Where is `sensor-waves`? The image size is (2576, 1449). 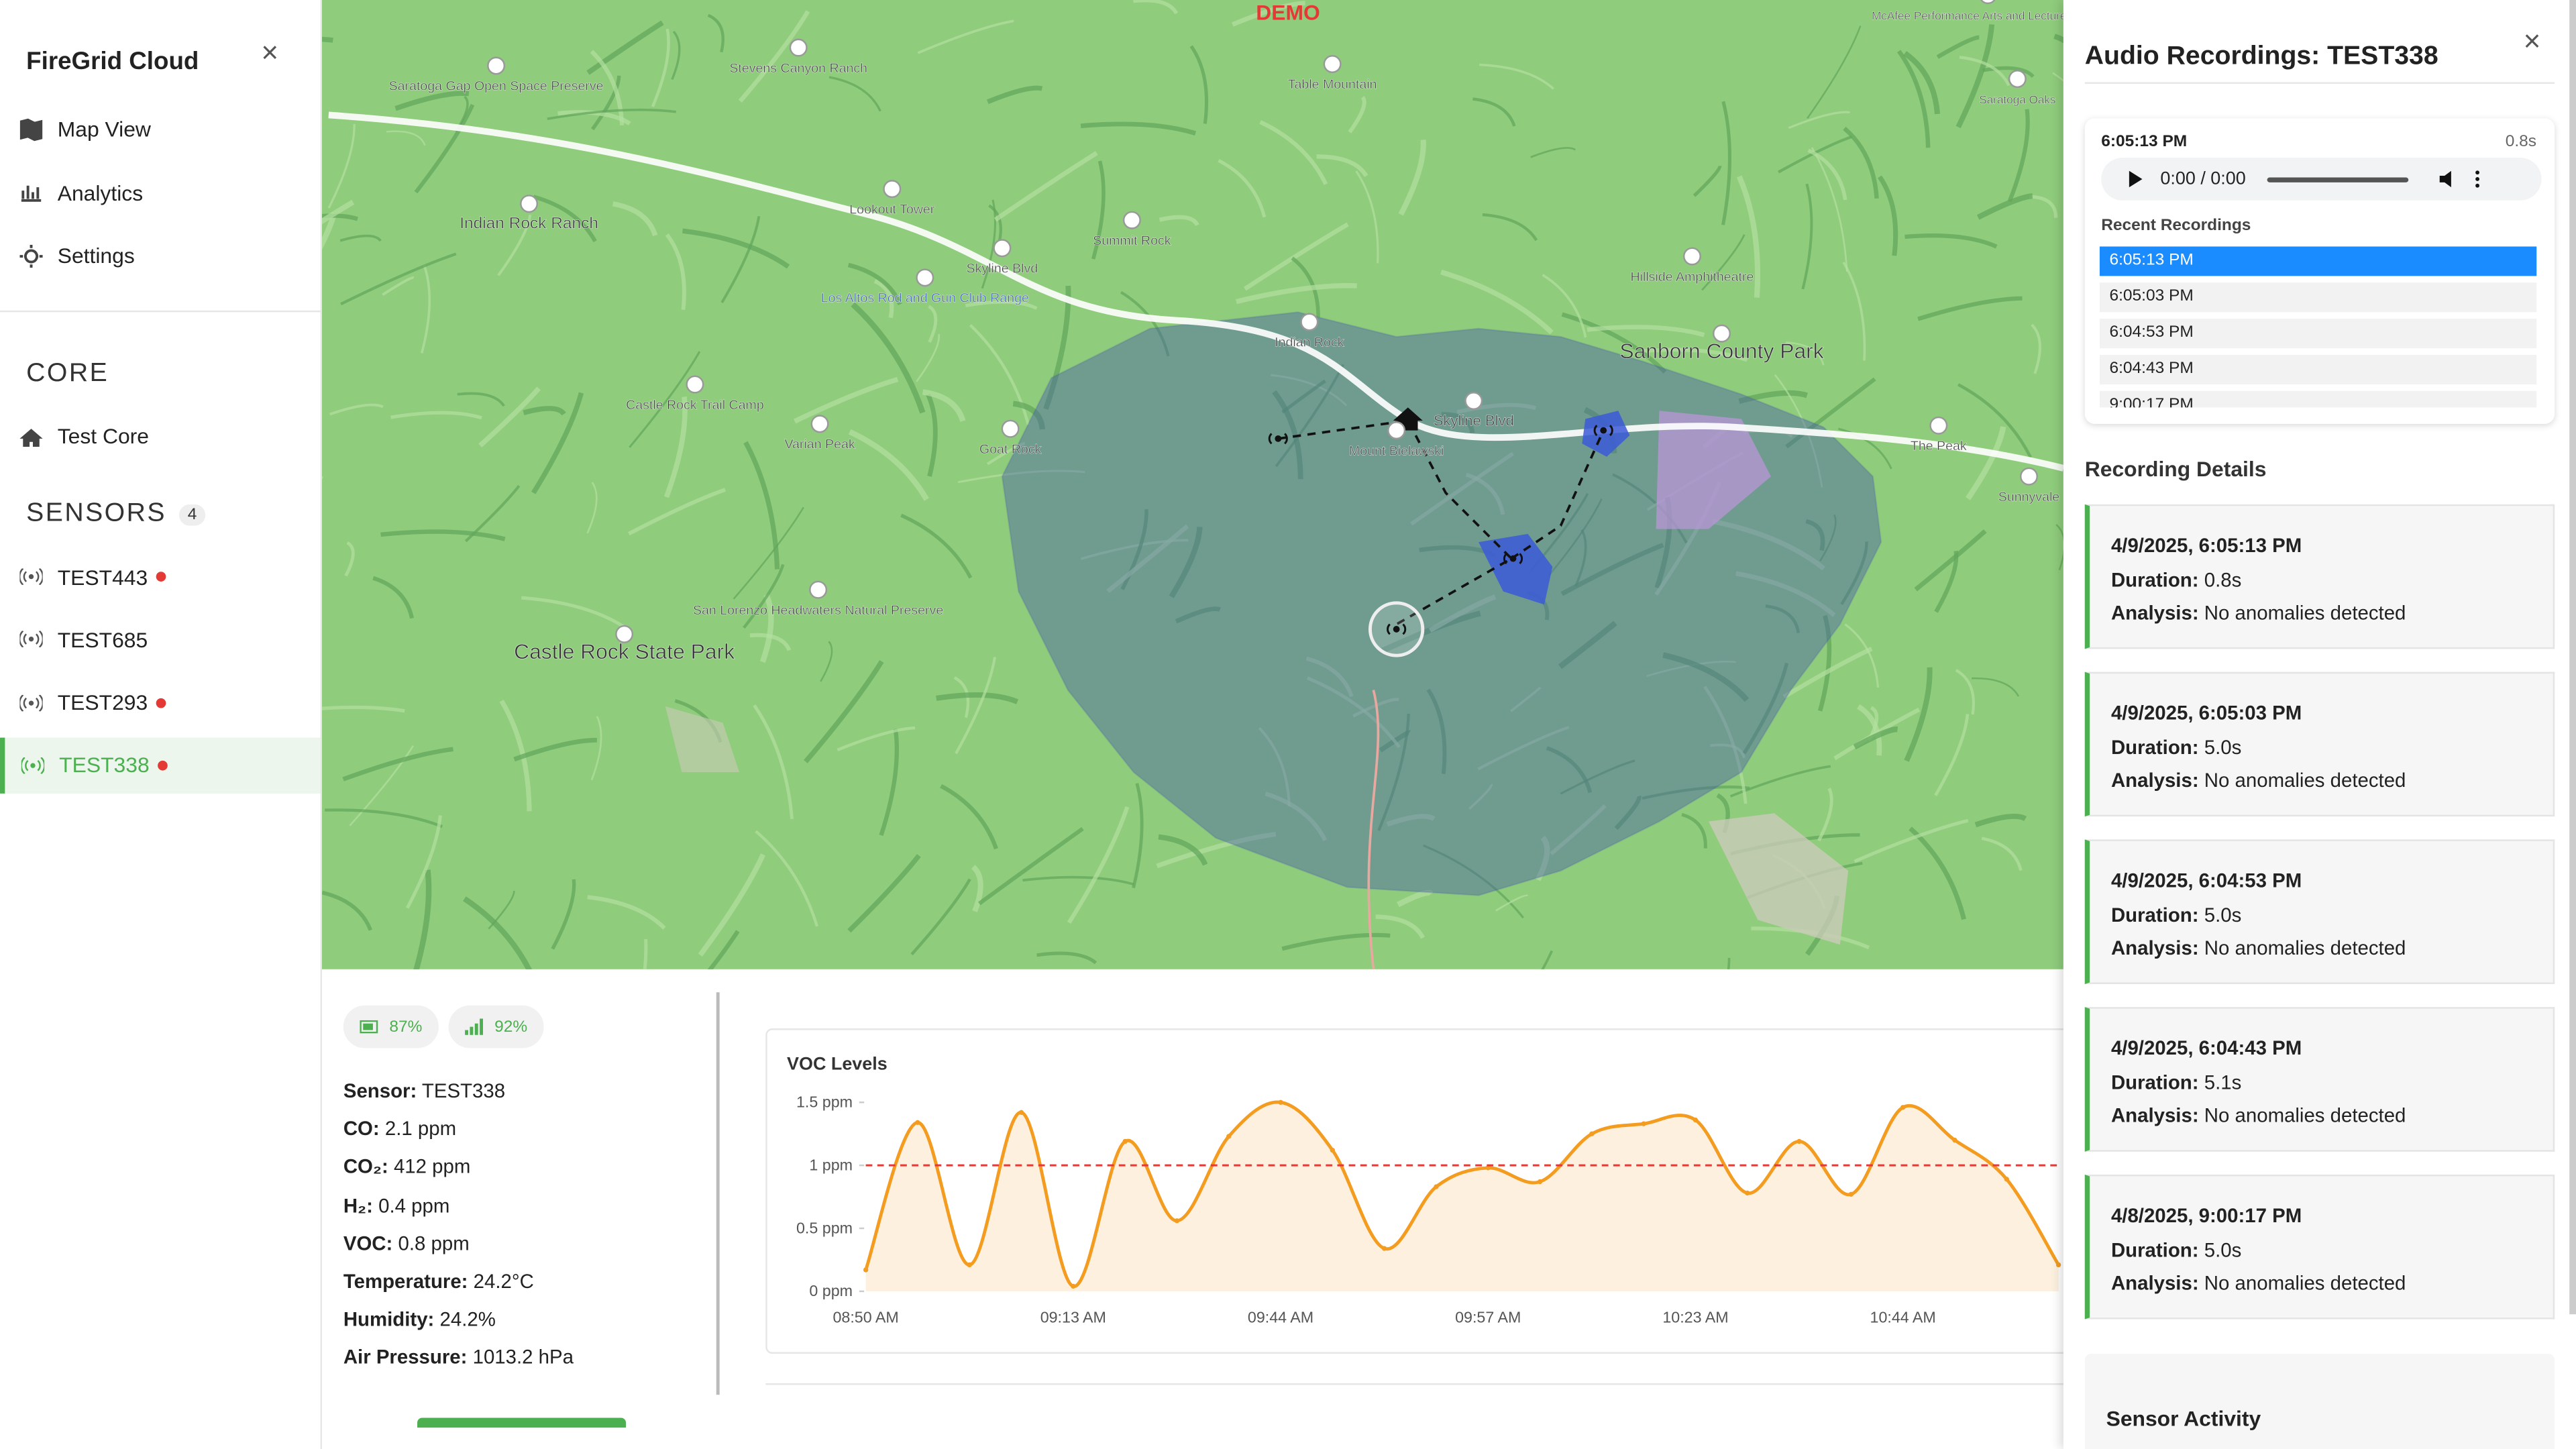
sensor-waves is located at coordinates (1603, 431).